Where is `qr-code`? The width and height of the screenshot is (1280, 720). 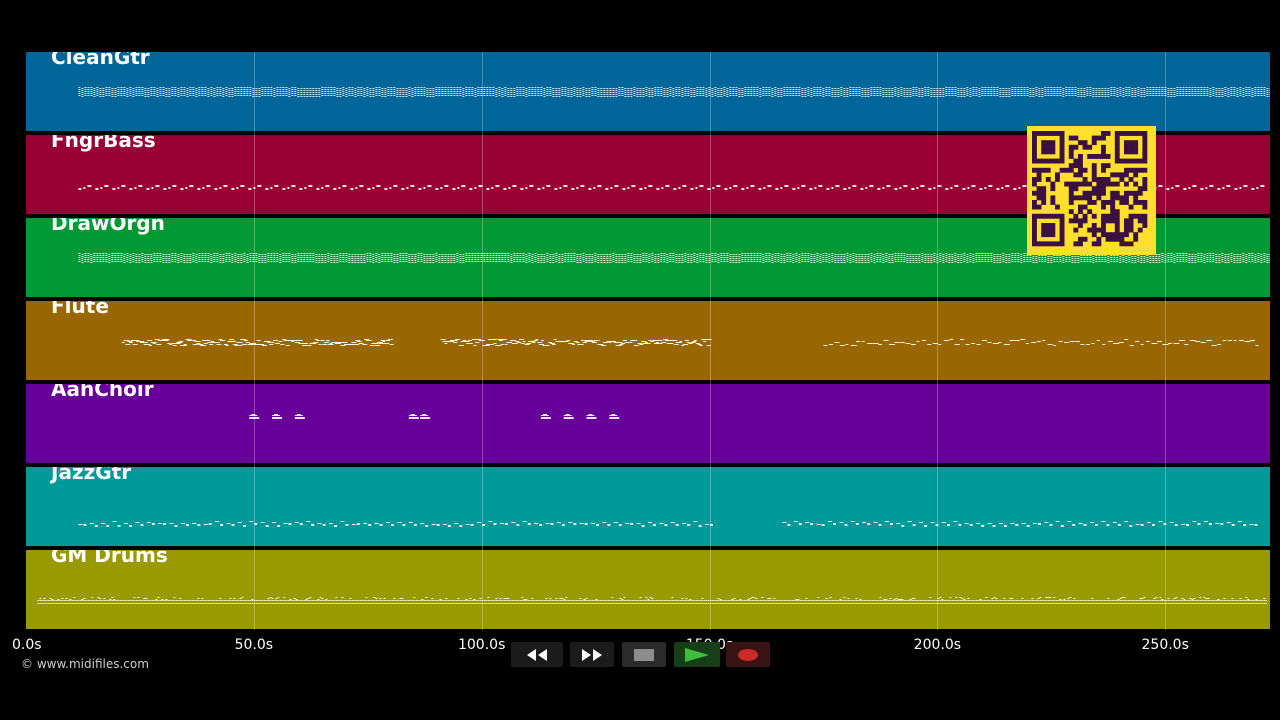 qr-code is located at coordinates (1091, 190).